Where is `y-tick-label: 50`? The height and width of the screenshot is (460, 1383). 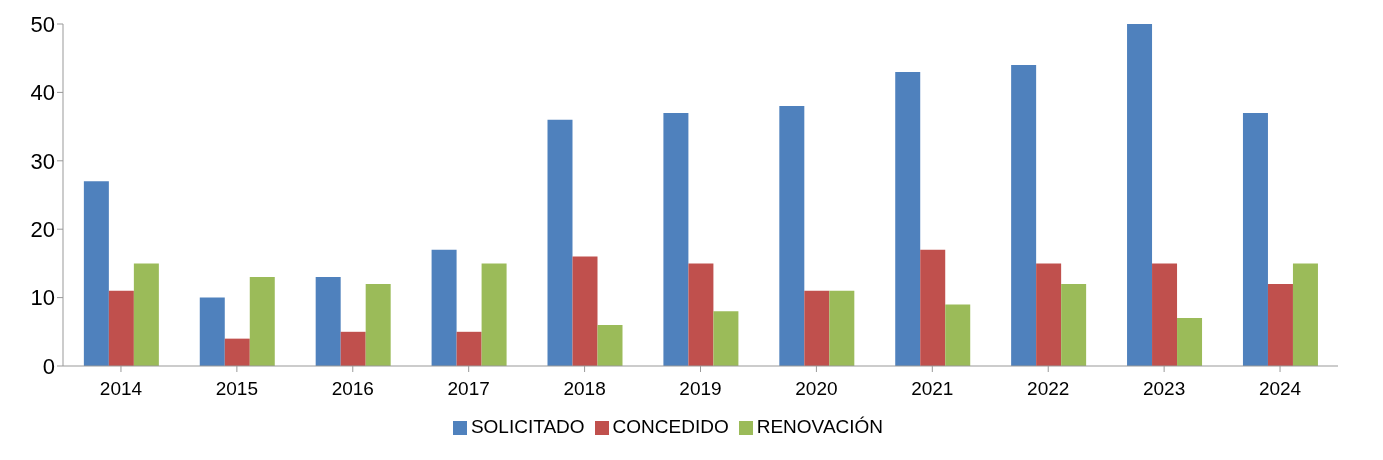
y-tick-label: 50 is located at coordinates (42, 24).